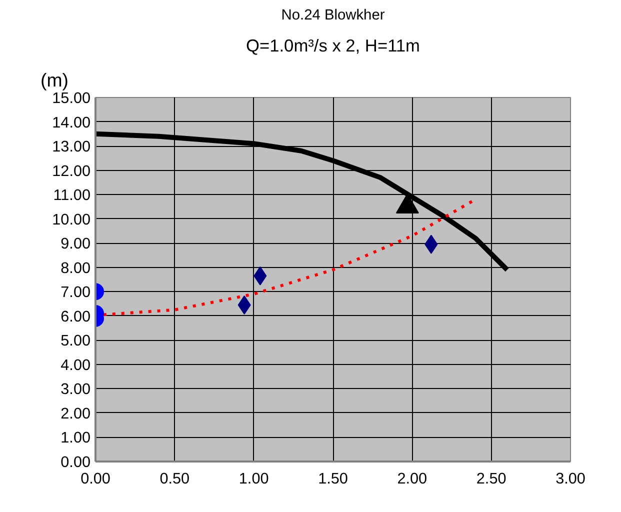 This screenshot has height=512, width=621. Describe the element at coordinates (71, 98) in the screenshot. I see `y-tick-label: 15.00` at that location.